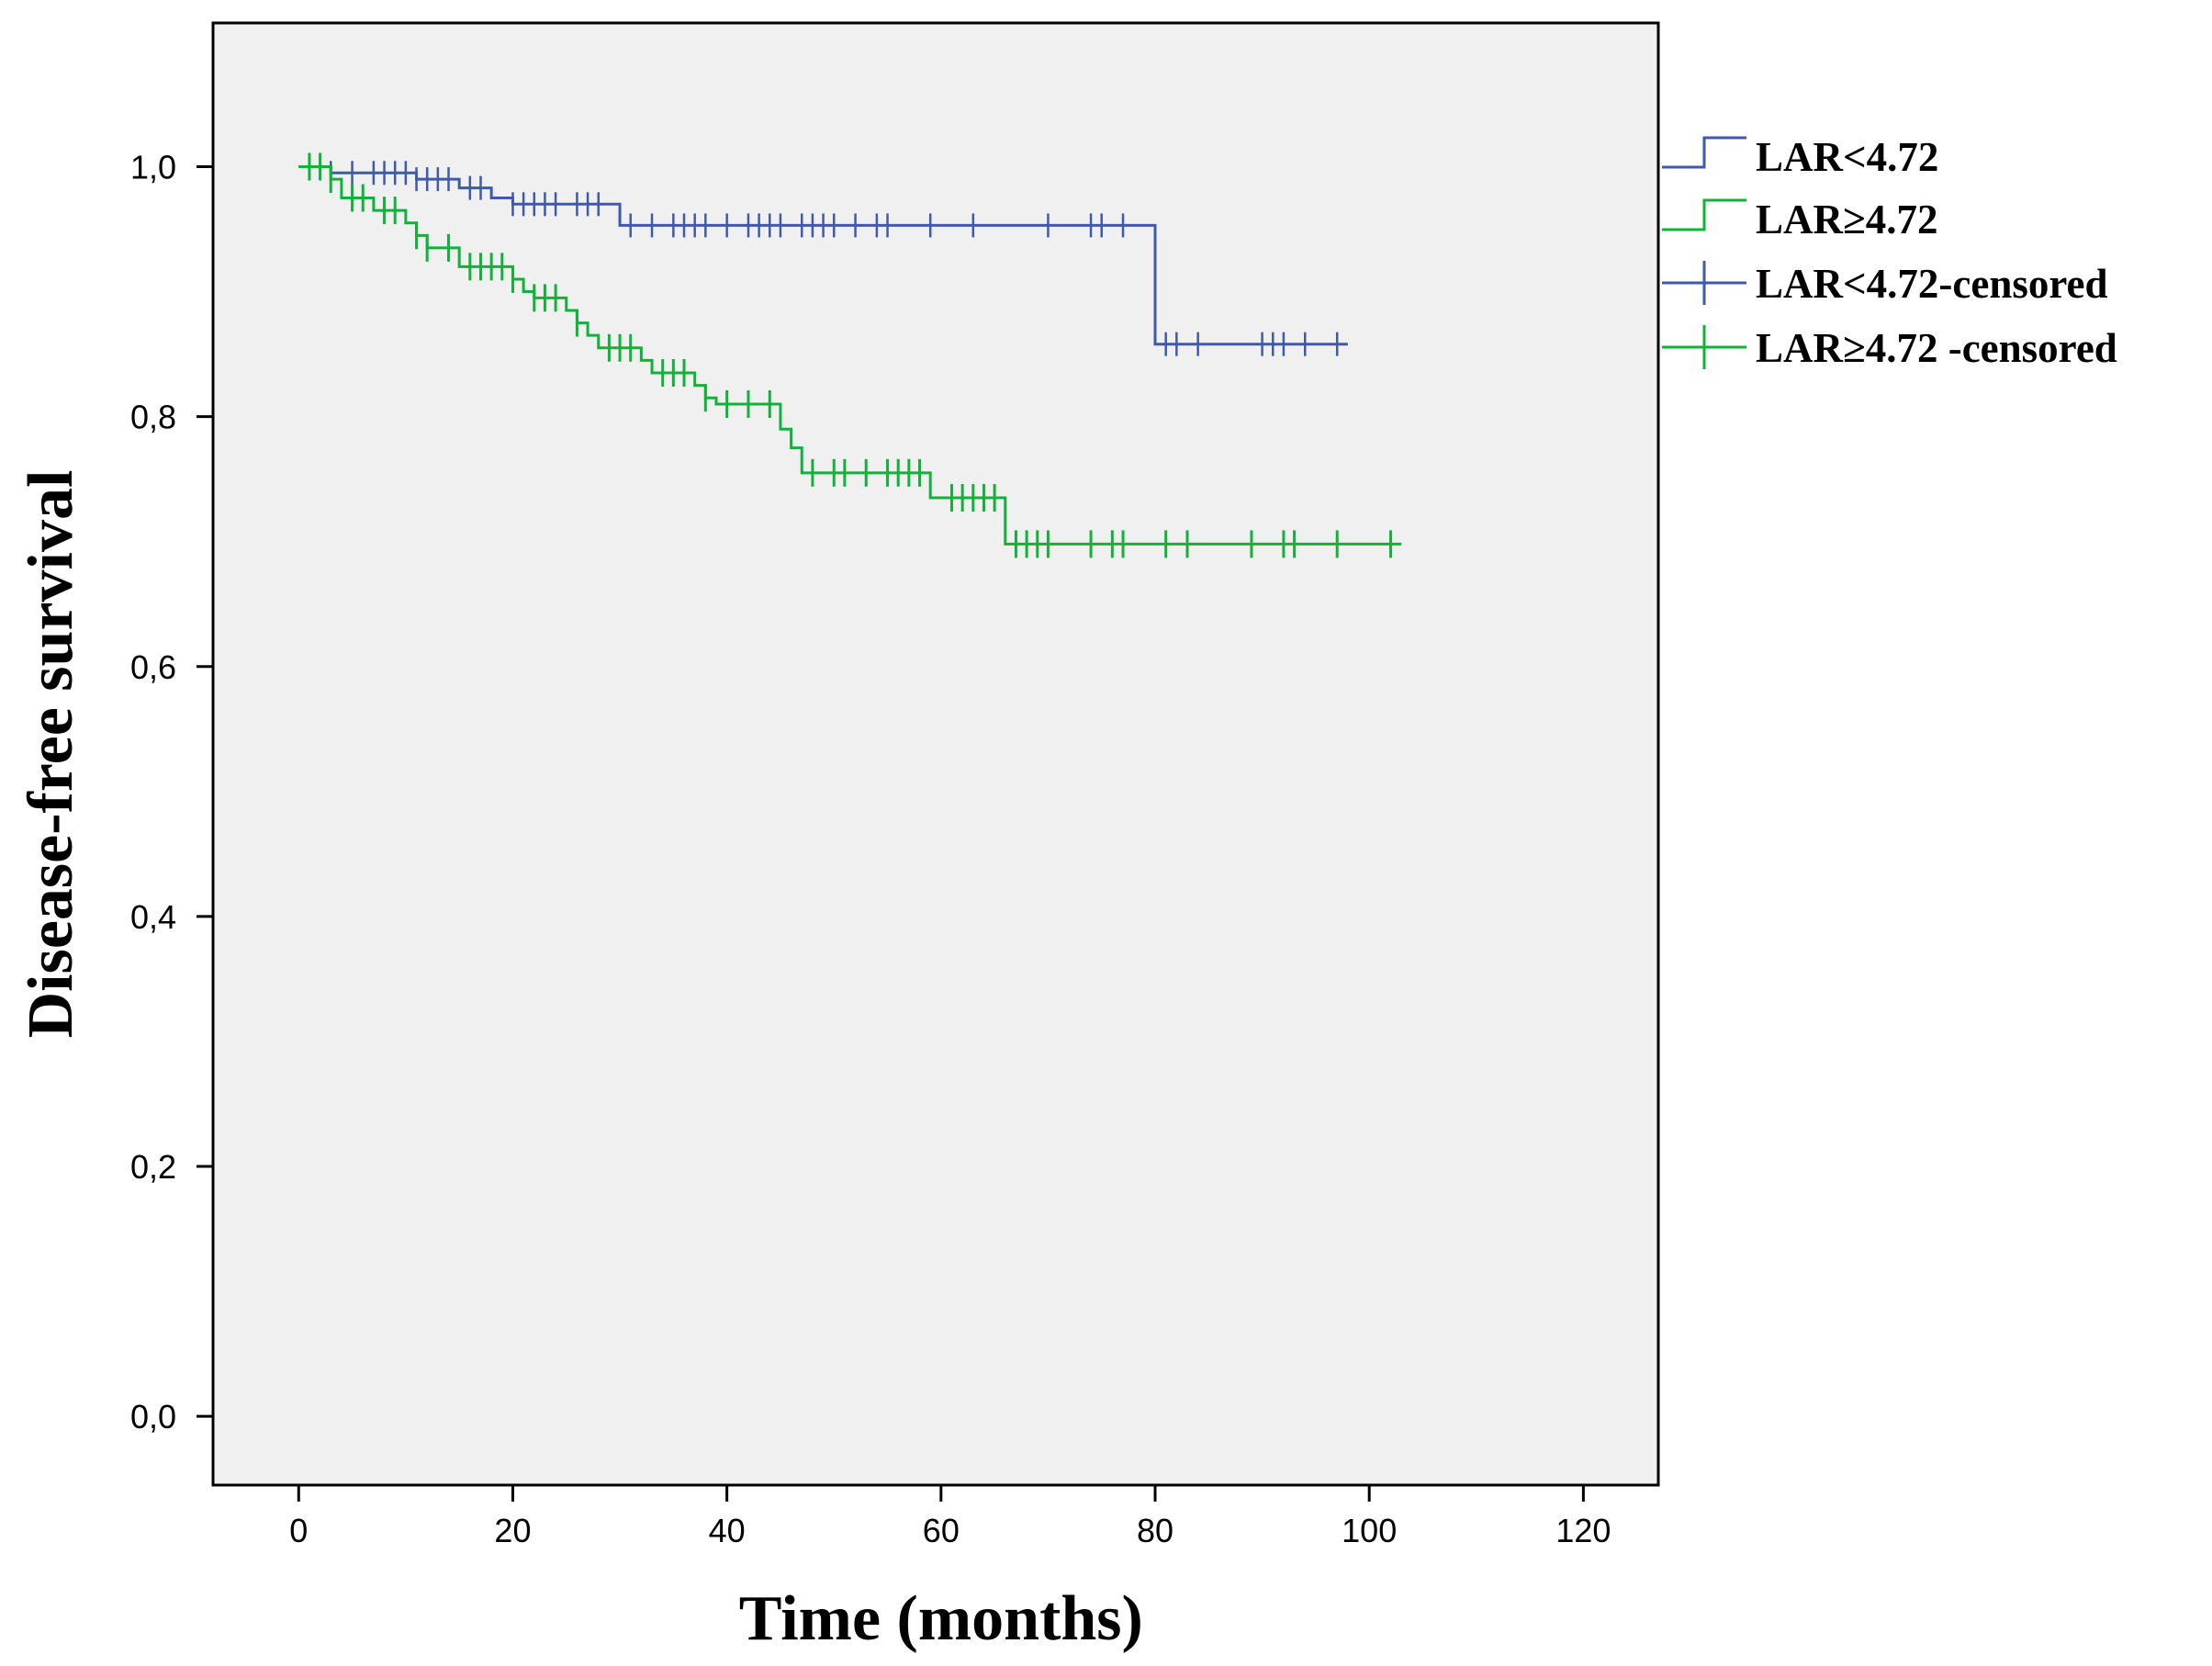 This screenshot has width=2212, height=1666. What do you see at coordinates (153, 1167) in the screenshot?
I see `y-tick-label: 0,2` at bounding box center [153, 1167].